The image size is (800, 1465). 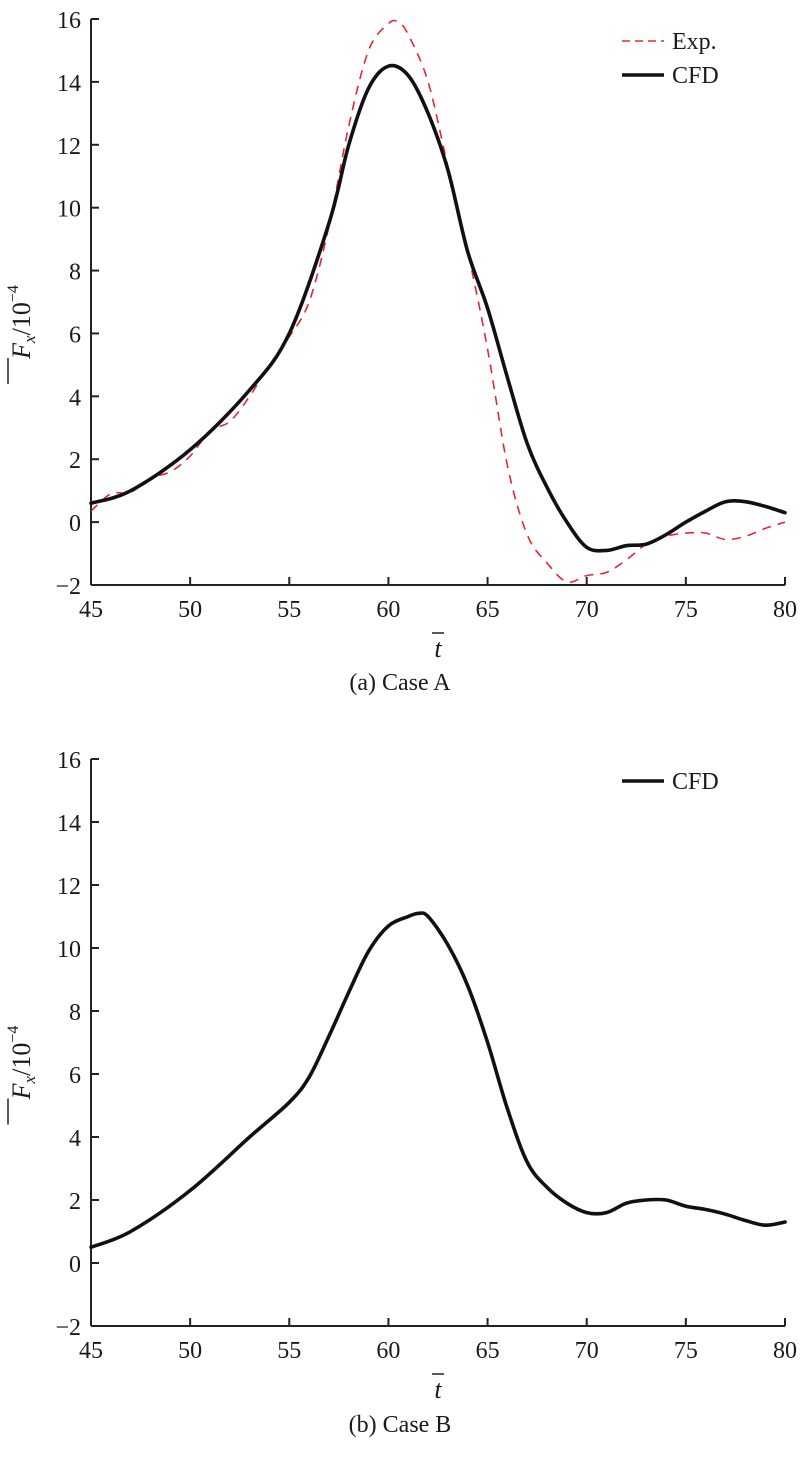 What do you see at coordinates (694, 42) in the screenshot?
I see `legend-label: Exp.` at bounding box center [694, 42].